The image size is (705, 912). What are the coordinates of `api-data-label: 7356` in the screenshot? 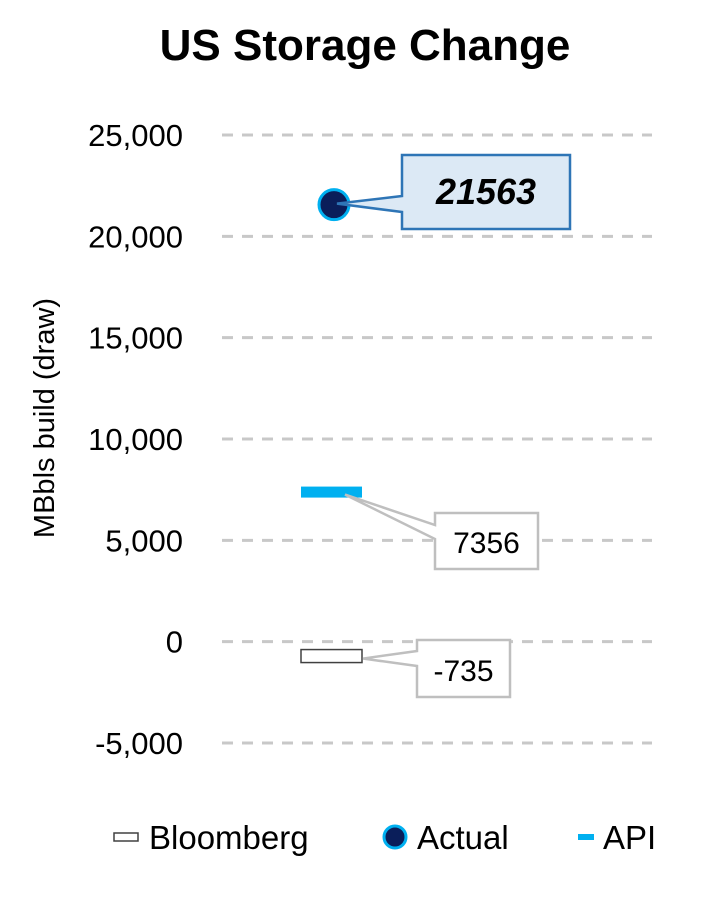 It's located at (486, 543).